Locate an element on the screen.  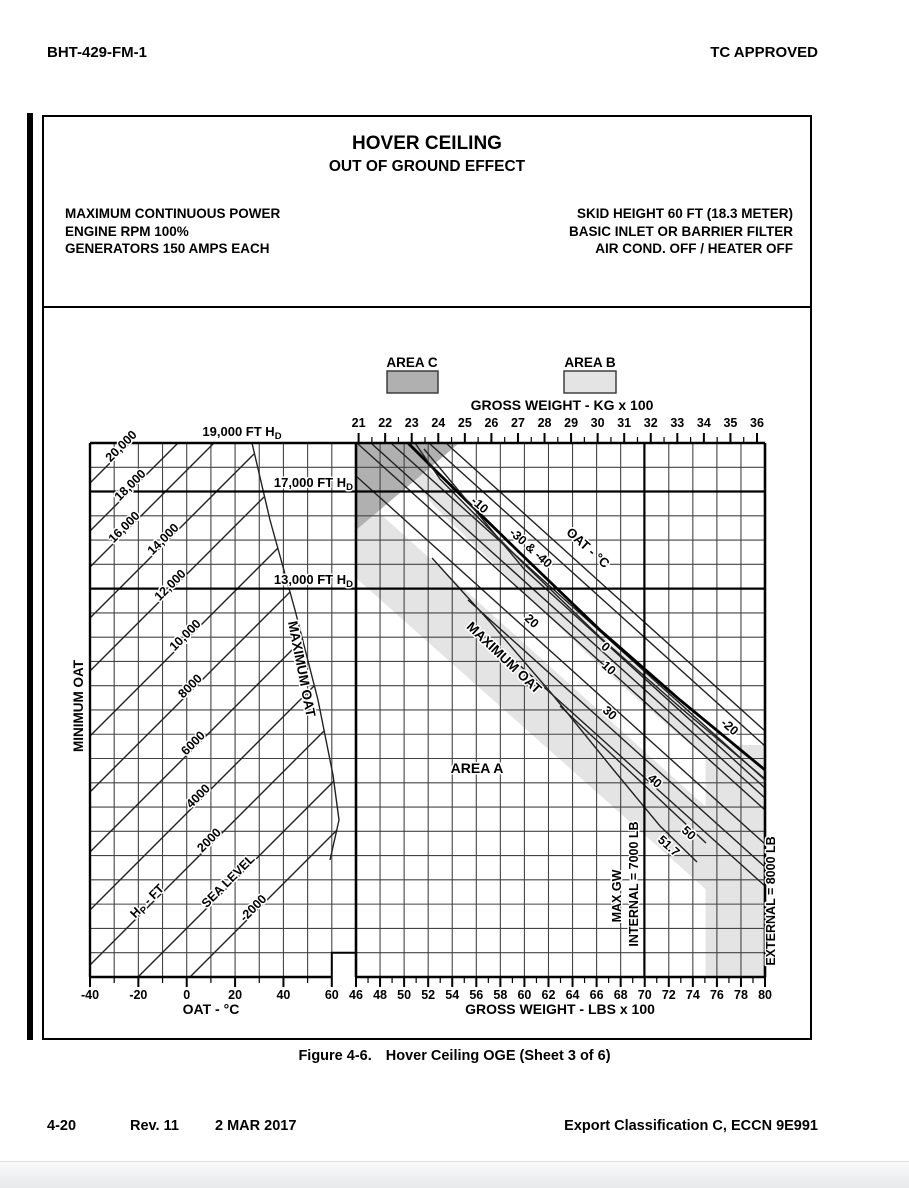
tick-label: -40 is located at coordinates (90, 995).